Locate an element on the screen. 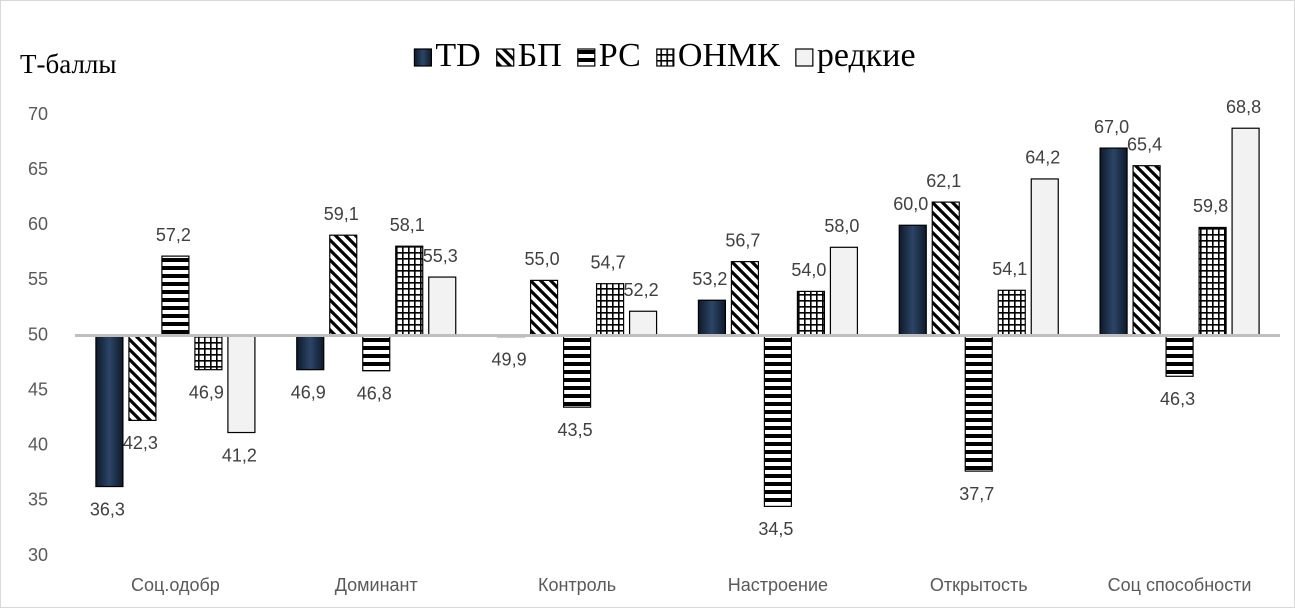  data-label: 56,7 is located at coordinates (742, 240).